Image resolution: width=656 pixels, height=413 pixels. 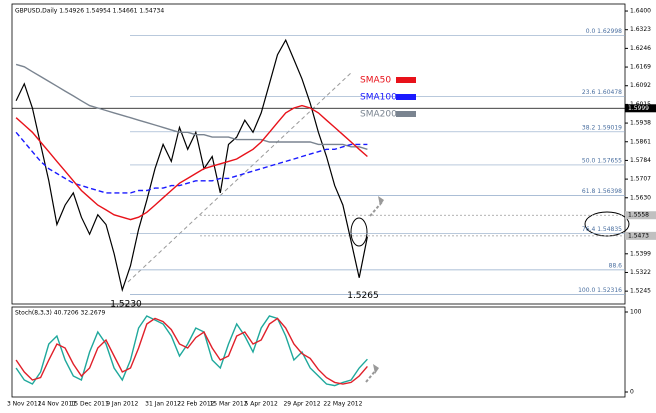 What do you see at coordinates (640, 197) in the screenshot?
I see `y-tick-label: 1.5630` at bounding box center [640, 197].